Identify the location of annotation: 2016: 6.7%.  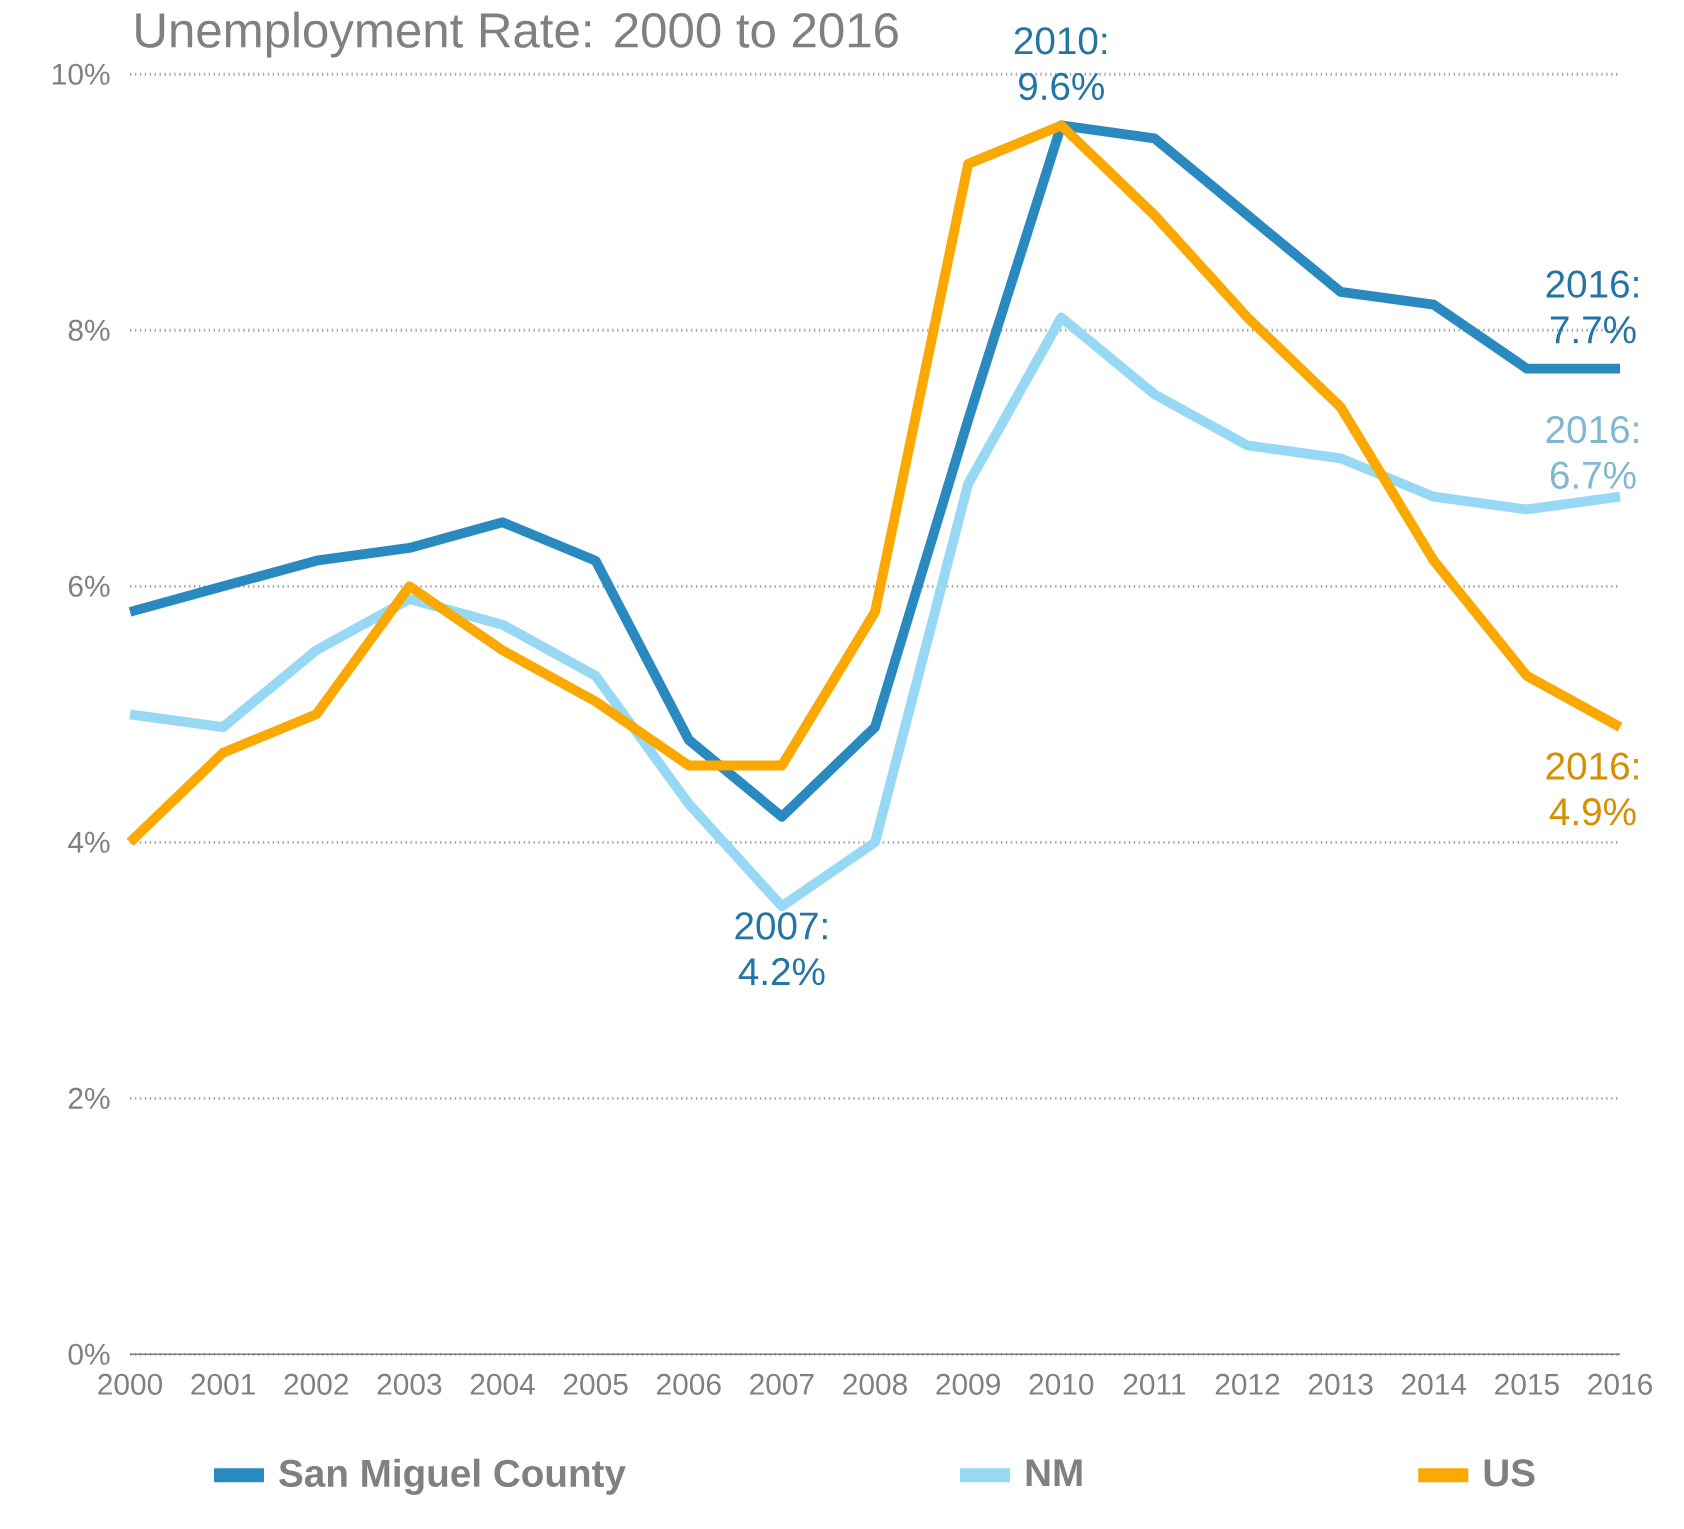
(1592, 452).